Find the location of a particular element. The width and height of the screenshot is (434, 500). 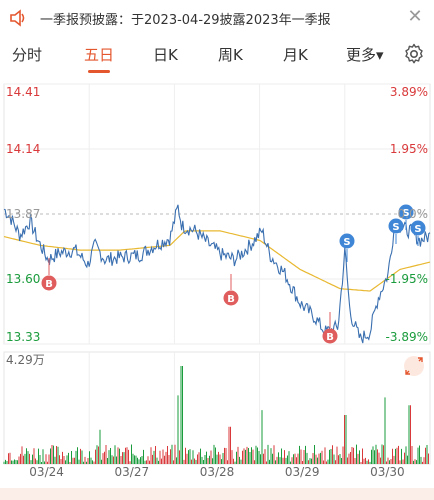

footer-strip is located at coordinates (217, 494).